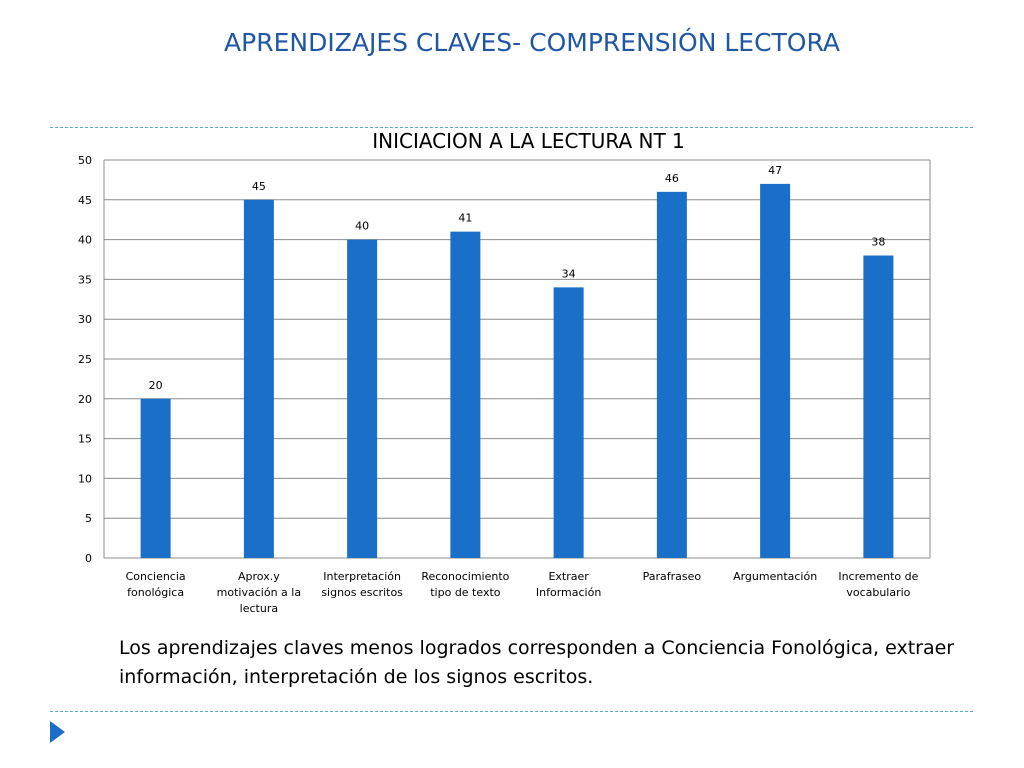  Describe the element at coordinates (569, 273) in the screenshot. I see `data-label: 34` at that location.